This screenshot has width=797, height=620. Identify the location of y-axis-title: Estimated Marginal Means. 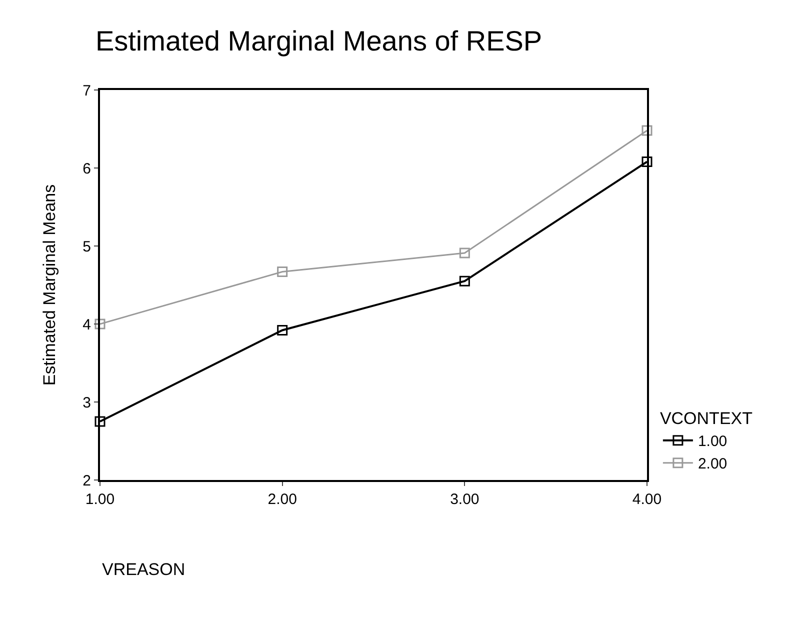
(49, 285).